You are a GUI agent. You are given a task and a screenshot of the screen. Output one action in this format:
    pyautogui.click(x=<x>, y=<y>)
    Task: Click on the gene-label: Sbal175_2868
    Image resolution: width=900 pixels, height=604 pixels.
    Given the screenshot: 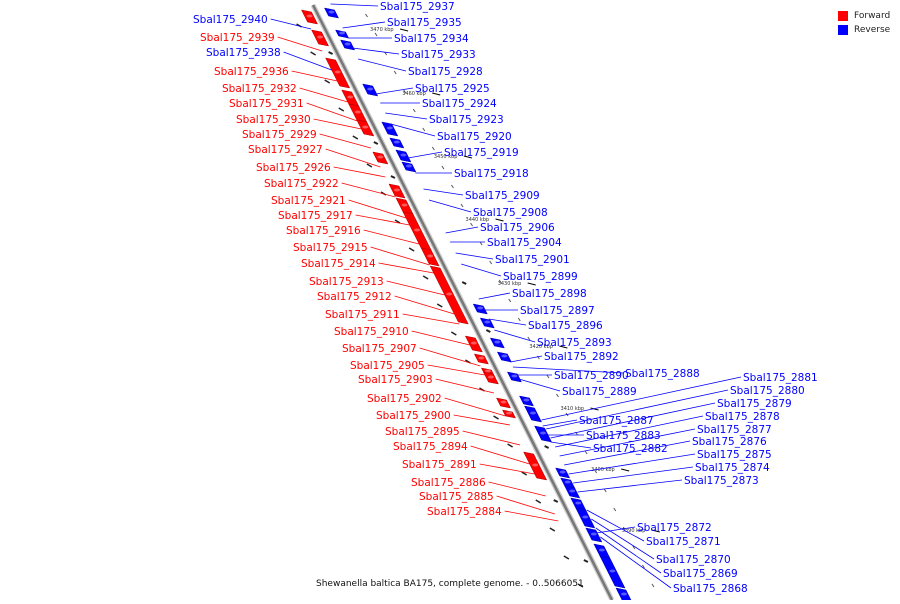 What is the action you would take?
    pyautogui.click(x=710, y=589)
    